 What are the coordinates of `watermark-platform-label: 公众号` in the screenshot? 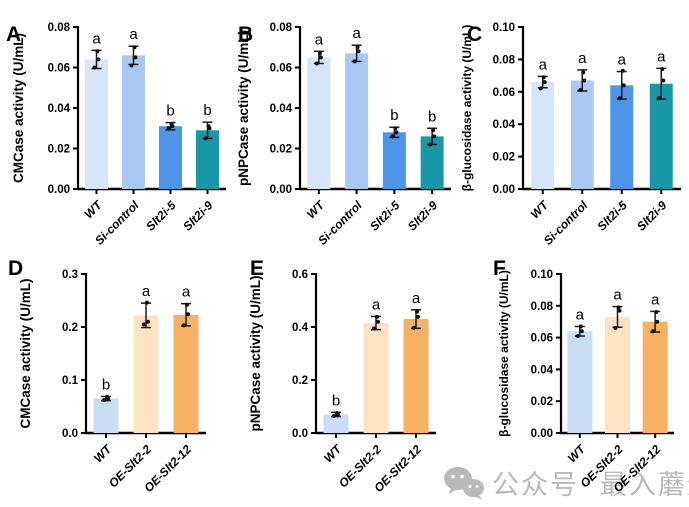 It's located at (535, 485).